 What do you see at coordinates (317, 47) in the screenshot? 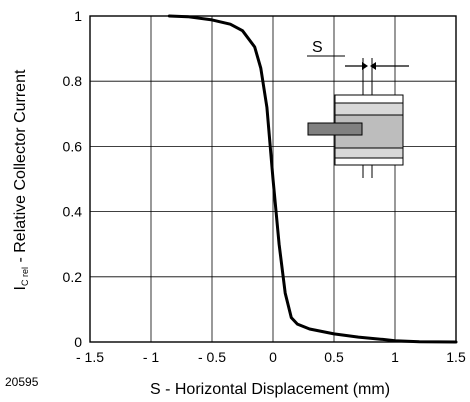
I see `inset-s-label: S` at bounding box center [317, 47].